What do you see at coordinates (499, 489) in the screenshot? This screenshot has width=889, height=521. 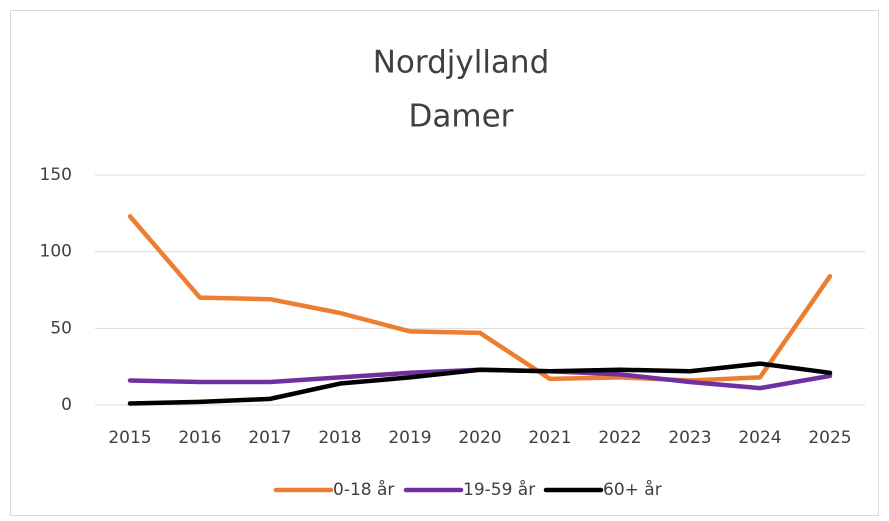 I see `legend-label: 19-59 år` at bounding box center [499, 489].